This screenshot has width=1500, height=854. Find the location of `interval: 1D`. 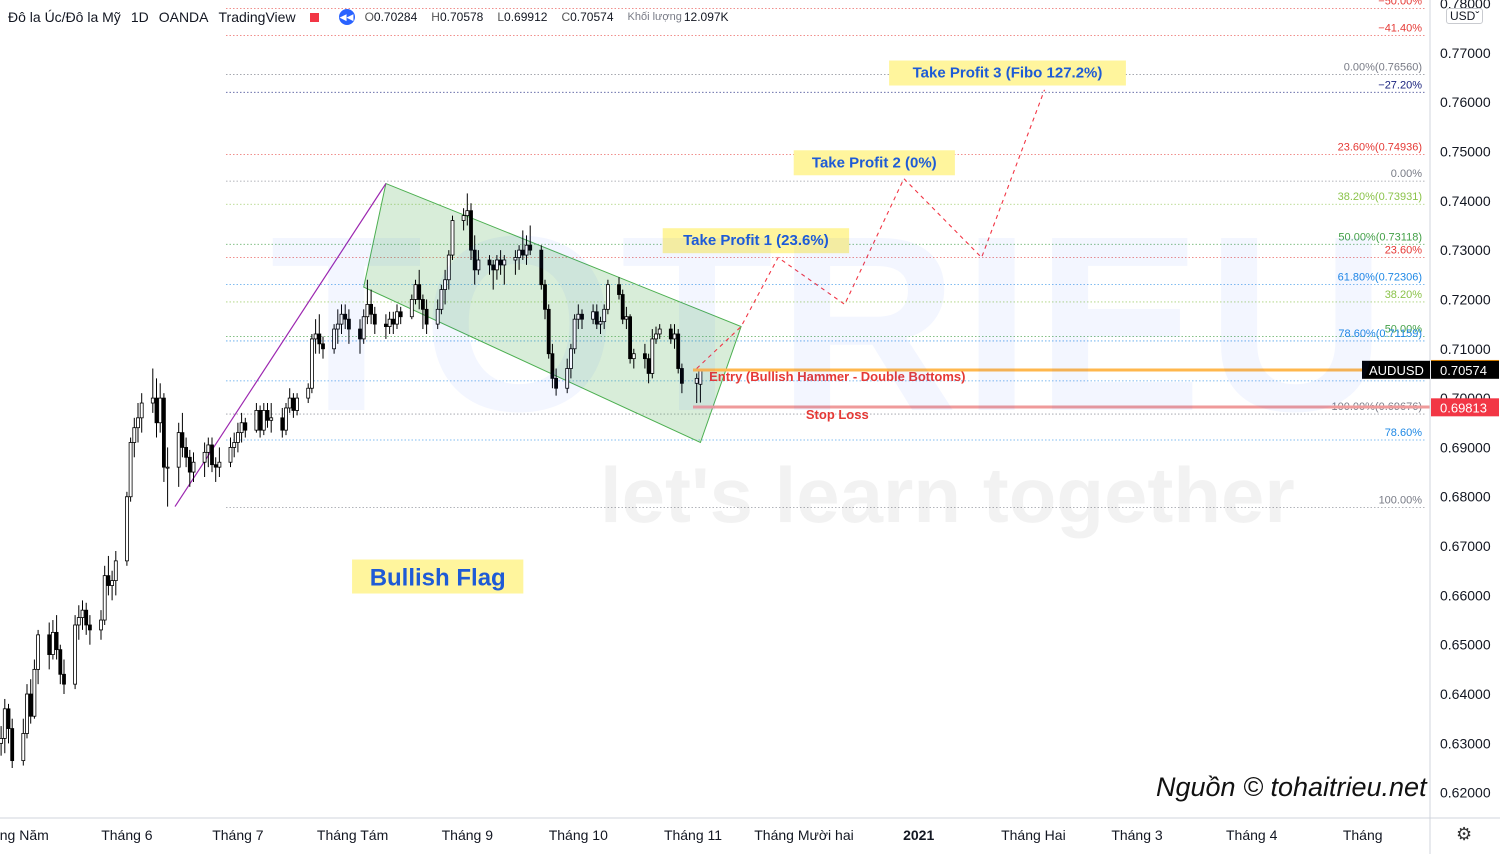

interval: 1D is located at coordinates (139, 17).